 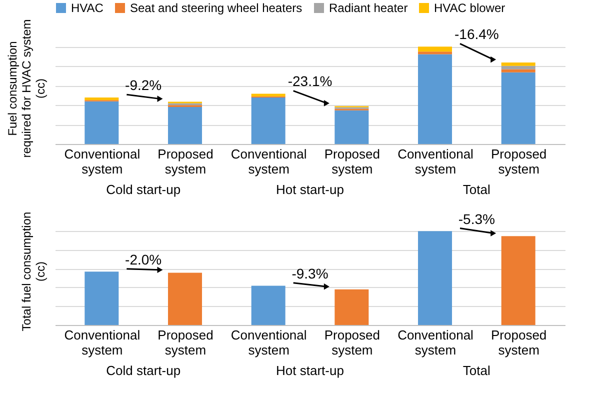 What do you see at coordinates (476, 218) in the screenshot?
I see `text: -5.3%` at bounding box center [476, 218].